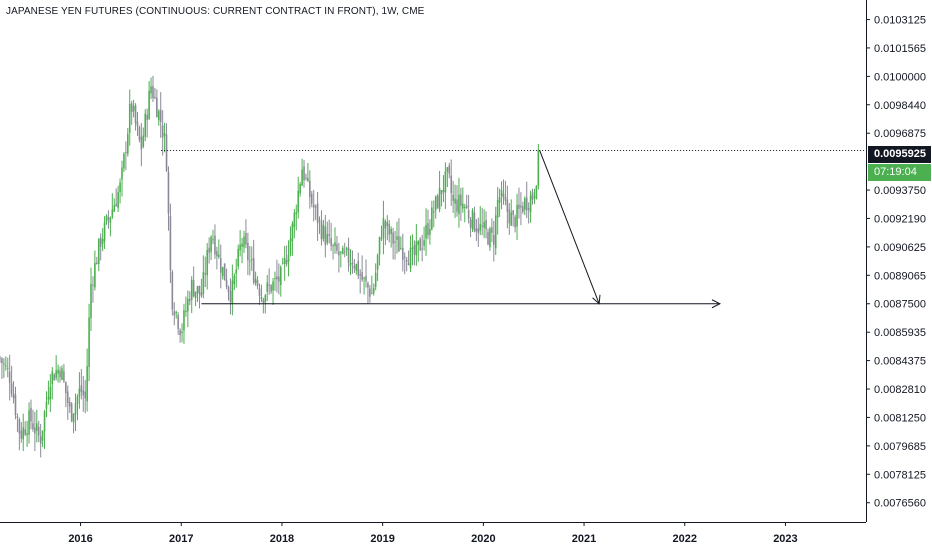 Image resolution: width=932 pixels, height=555 pixels. What do you see at coordinates (433, 533) in the screenshot?
I see `time-axis: 2016 2017 2018 2019 2020 2021 2022 2023` at bounding box center [433, 533].